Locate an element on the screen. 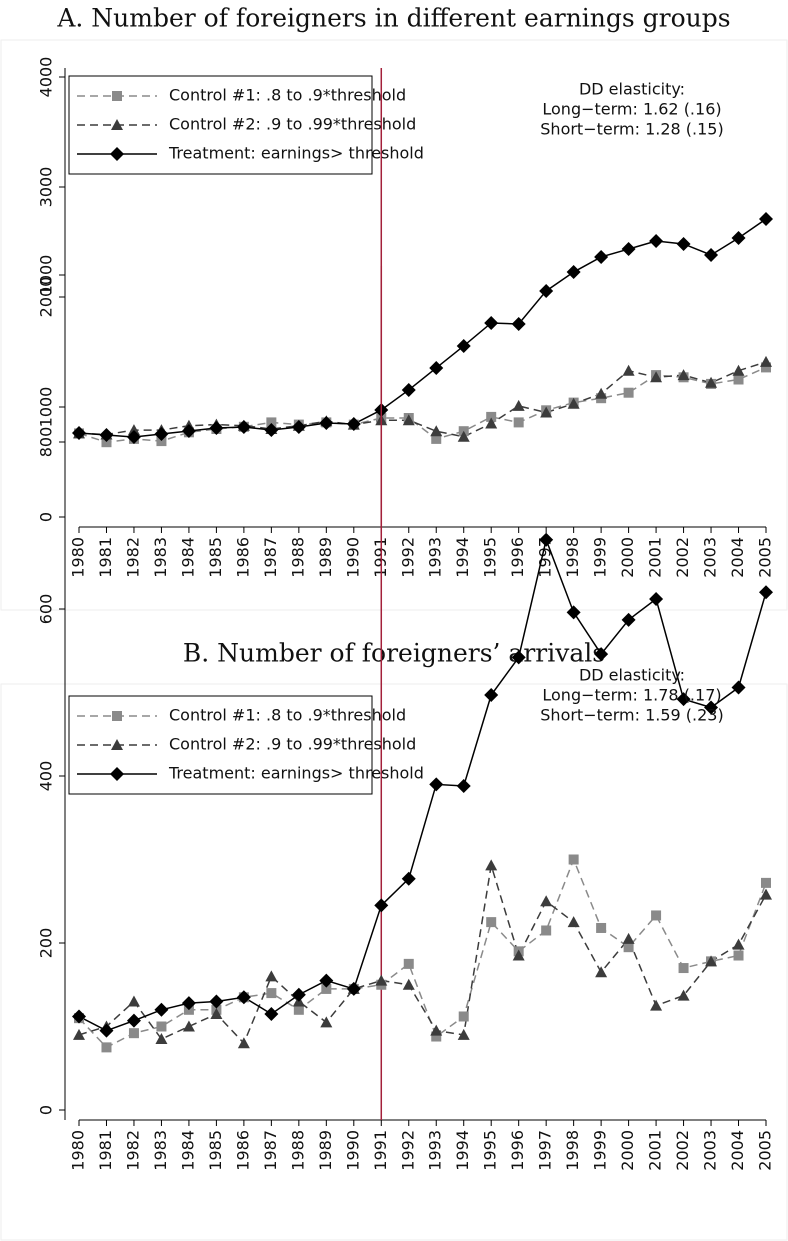  annotation: Short−term: 1.28 (.15) is located at coordinates (631, 129).